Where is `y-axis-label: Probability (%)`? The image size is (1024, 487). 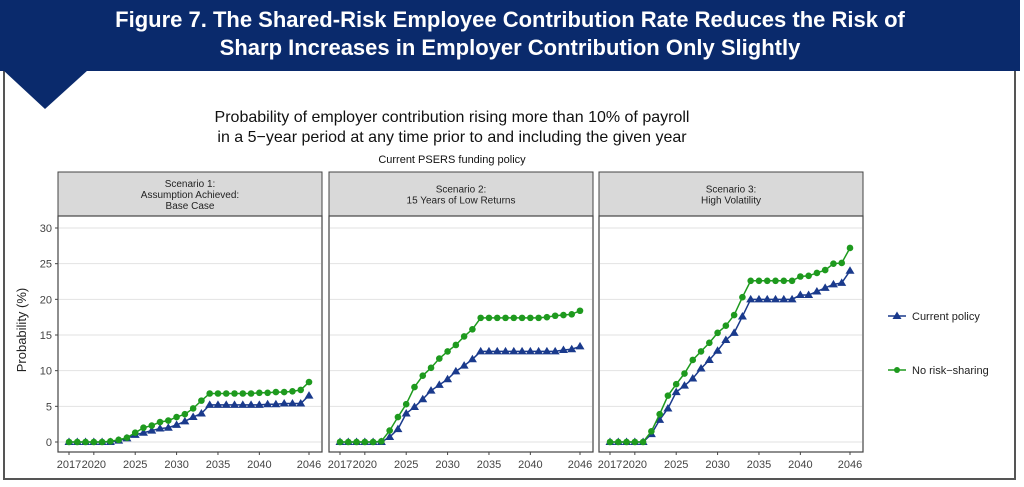
y-axis-label: Probability (%) is located at coordinates (21, 330).